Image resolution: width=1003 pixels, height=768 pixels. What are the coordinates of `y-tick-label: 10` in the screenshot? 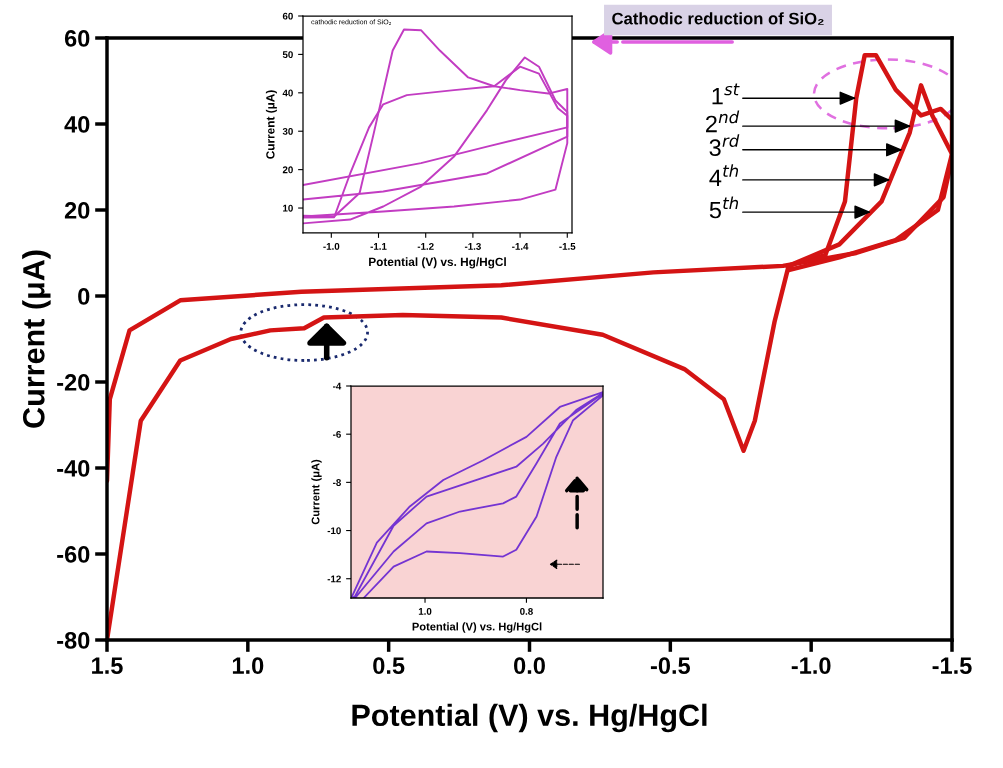 It's located at (288, 208).